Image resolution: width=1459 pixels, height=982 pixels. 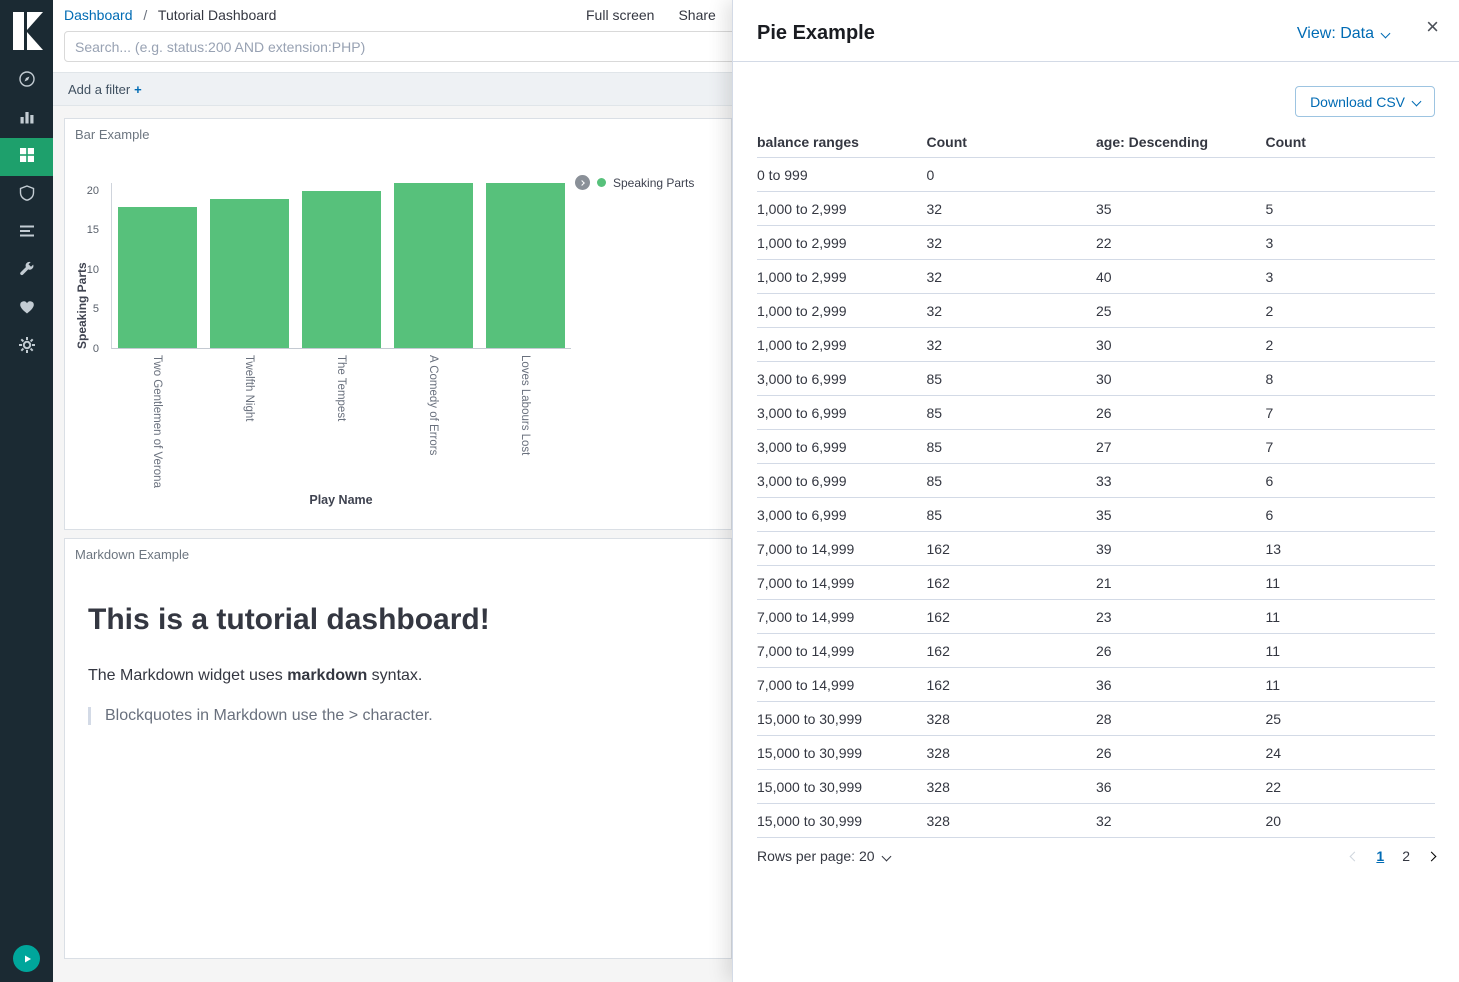 I want to click on x-label-slot: The Tempest, so click(x=341, y=421).